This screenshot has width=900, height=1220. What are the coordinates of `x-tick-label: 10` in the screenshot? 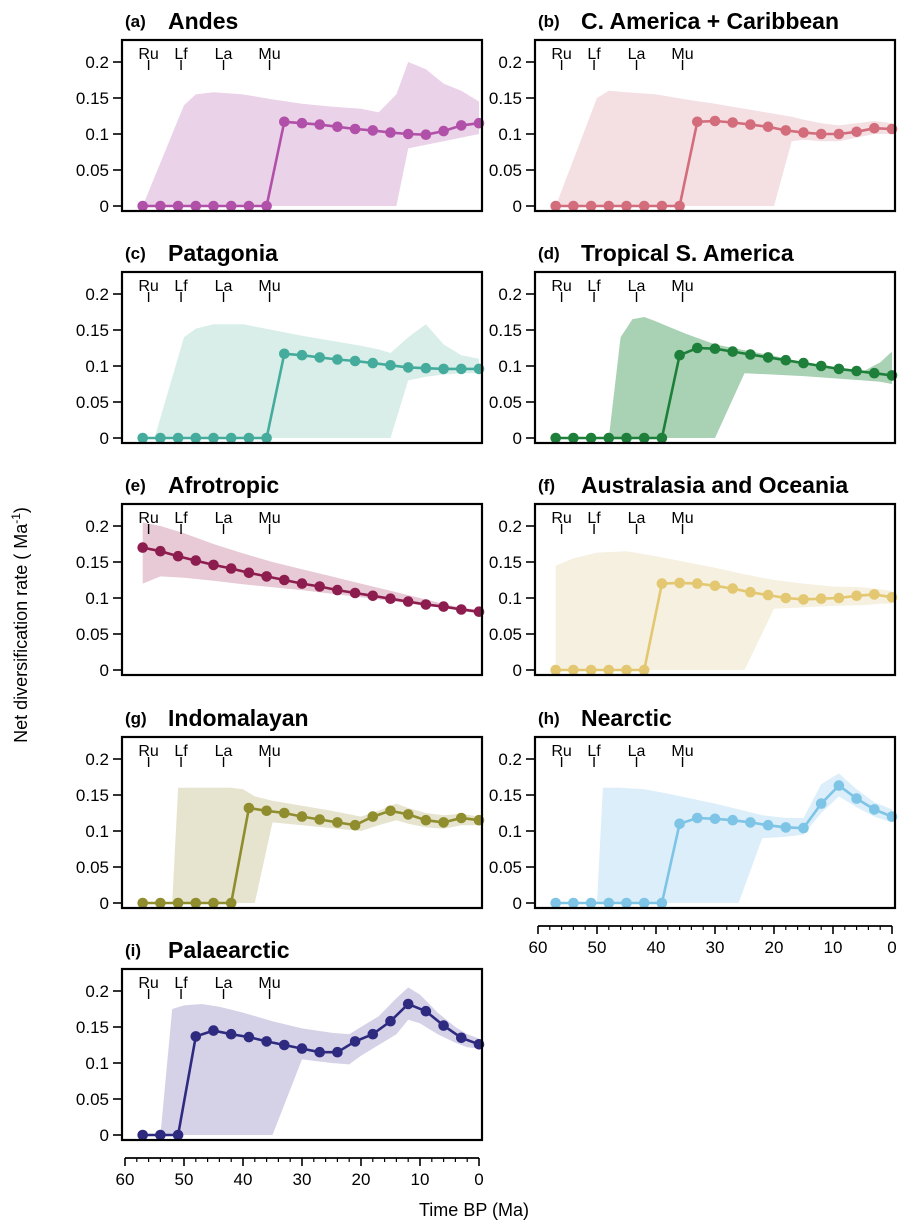 It's located at (833, 947).